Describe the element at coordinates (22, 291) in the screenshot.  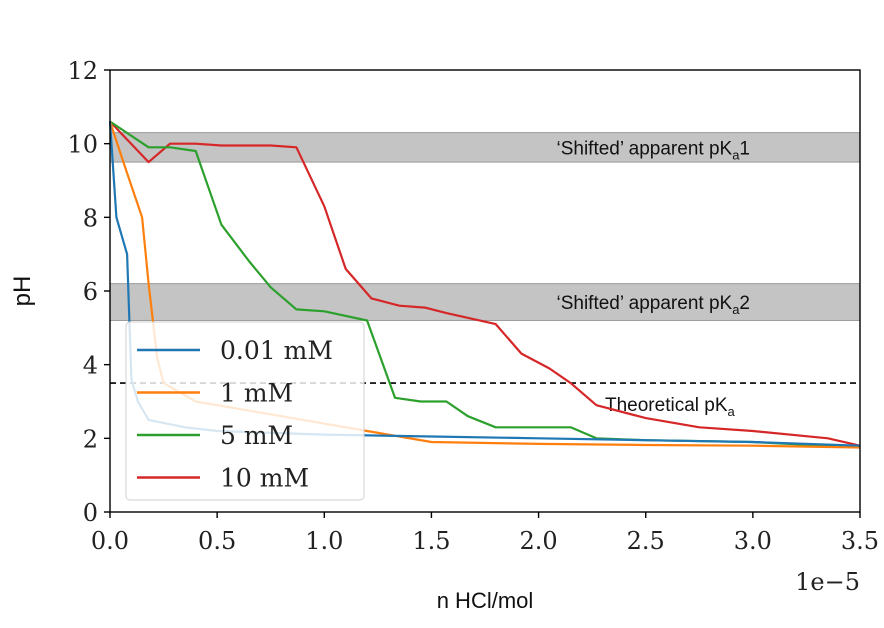
I see `y-axis-label: pH` at that location.